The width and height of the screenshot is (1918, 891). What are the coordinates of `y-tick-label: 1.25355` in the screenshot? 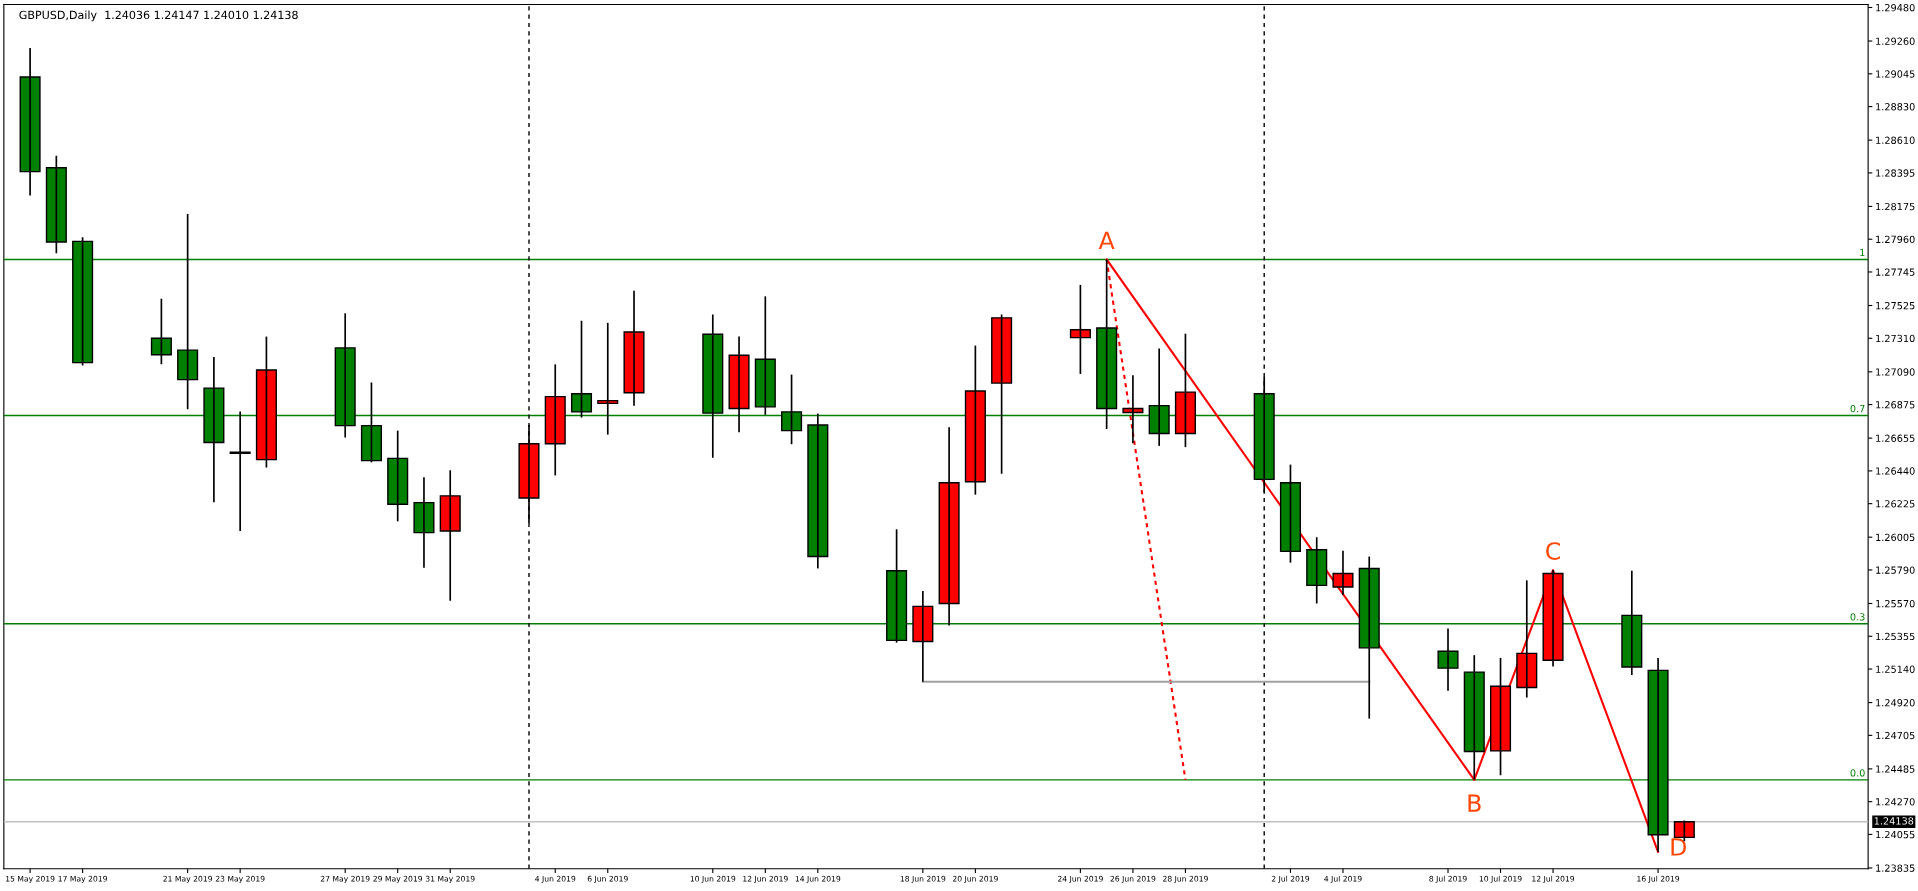 It's located at (1895, 636).